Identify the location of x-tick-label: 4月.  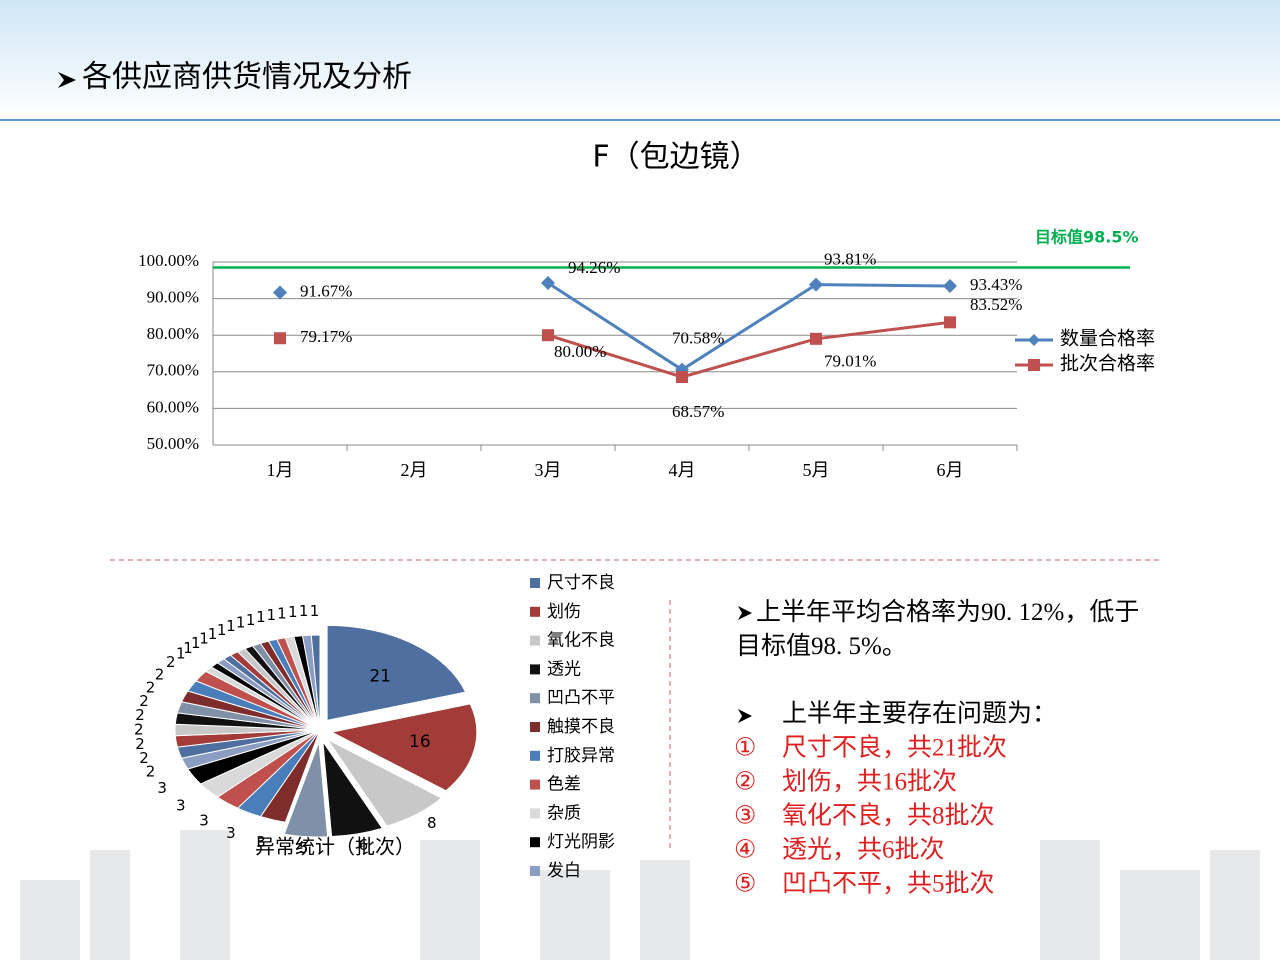
(682, 470).